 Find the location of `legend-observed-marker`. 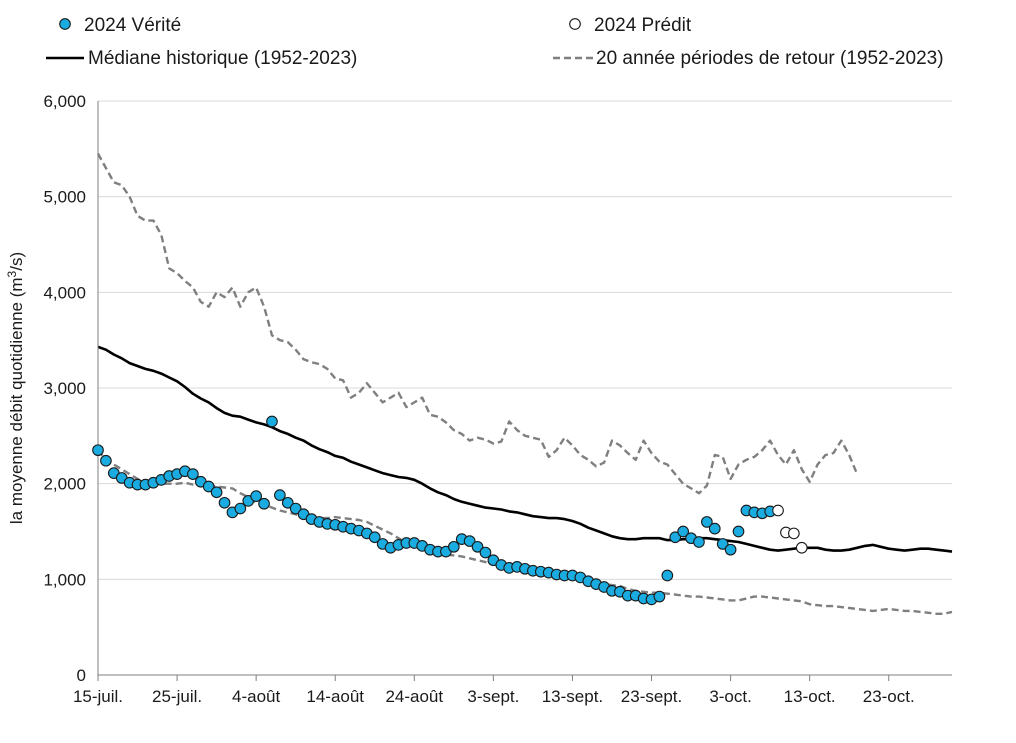

legend-observed-marker is located at coordinates (65, 24).